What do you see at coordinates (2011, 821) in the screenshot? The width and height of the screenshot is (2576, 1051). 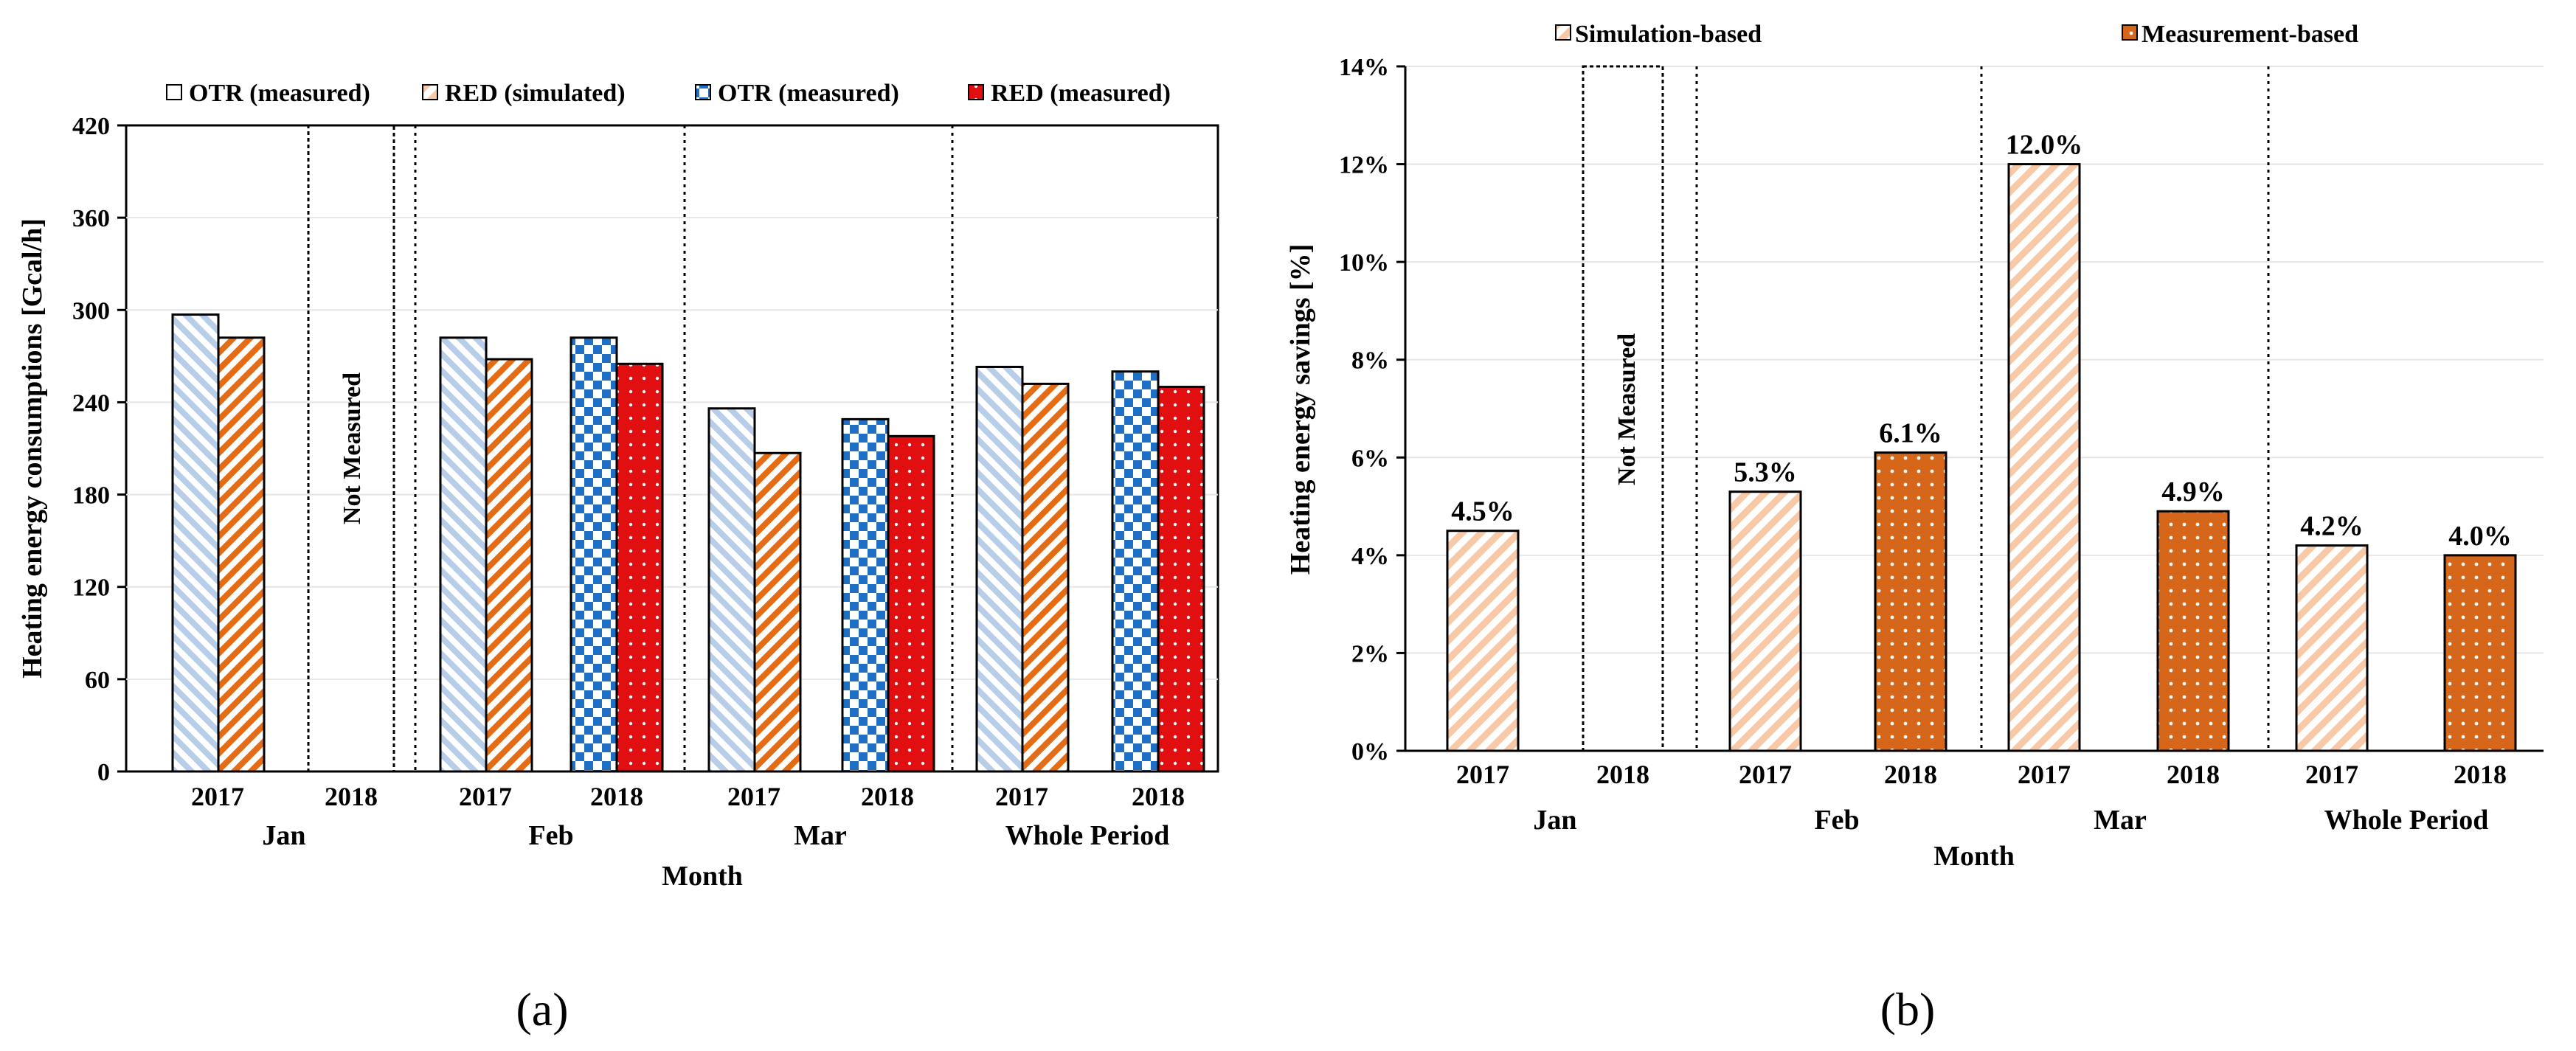 I see `panel-b-group-labels: Jan Feb Mar Whole Period` at bounding box center [2011, 821].